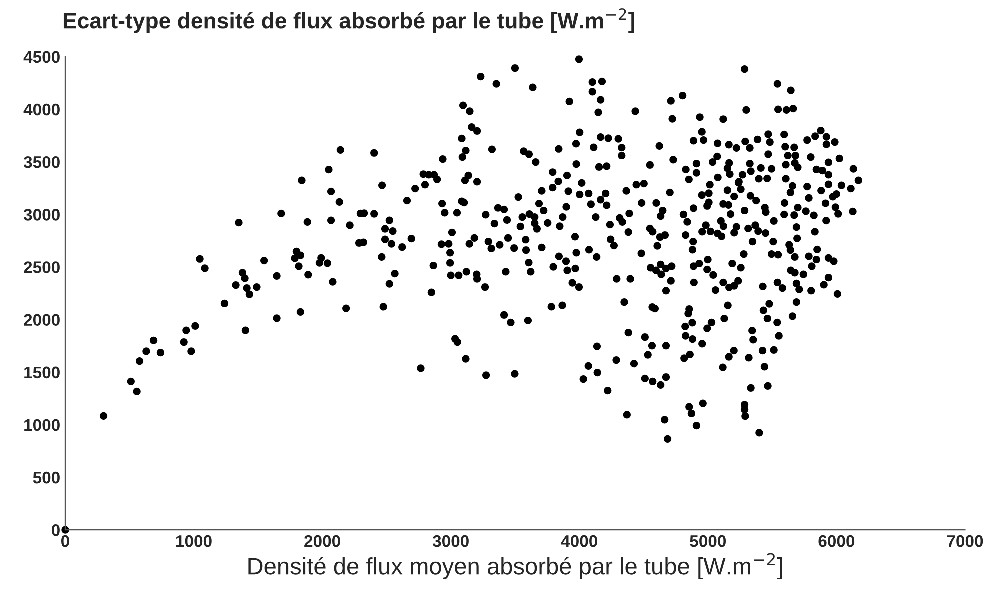  I want to click on y-tick-label: 2500, so click(42, 268).